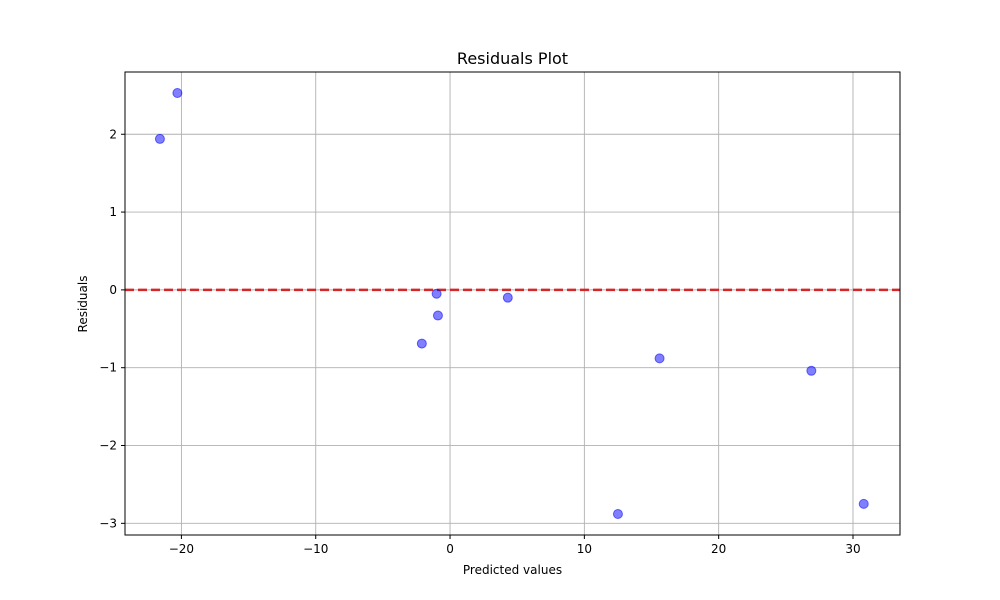 The width and height of the screenshot is (1000, 600). Describe the element at coordinates (108, 368) in the screenshot. I see `y-tick-label: −1` at that location.